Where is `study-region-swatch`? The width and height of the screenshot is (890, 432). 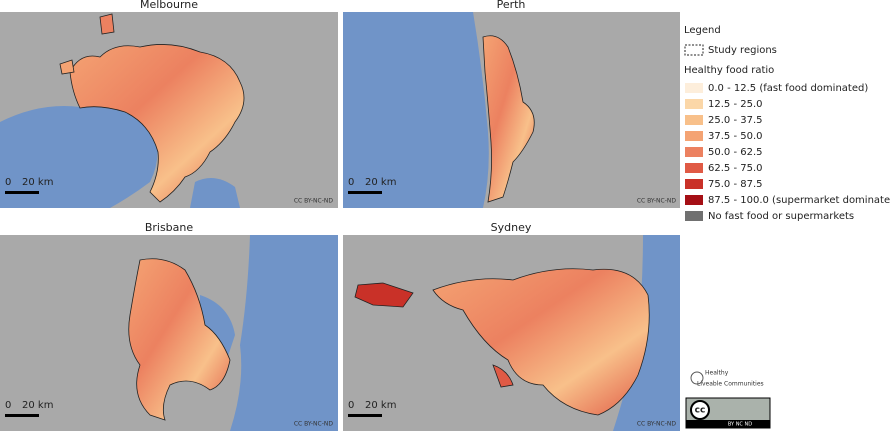 study-region-swatch is located at coordinates (694, 50).